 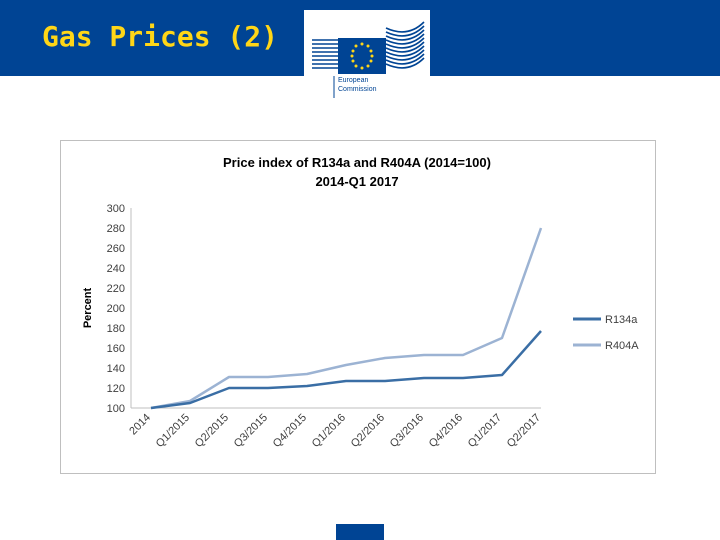 I want to click on y-axis-label: Percent, so click(x=88, y=307).